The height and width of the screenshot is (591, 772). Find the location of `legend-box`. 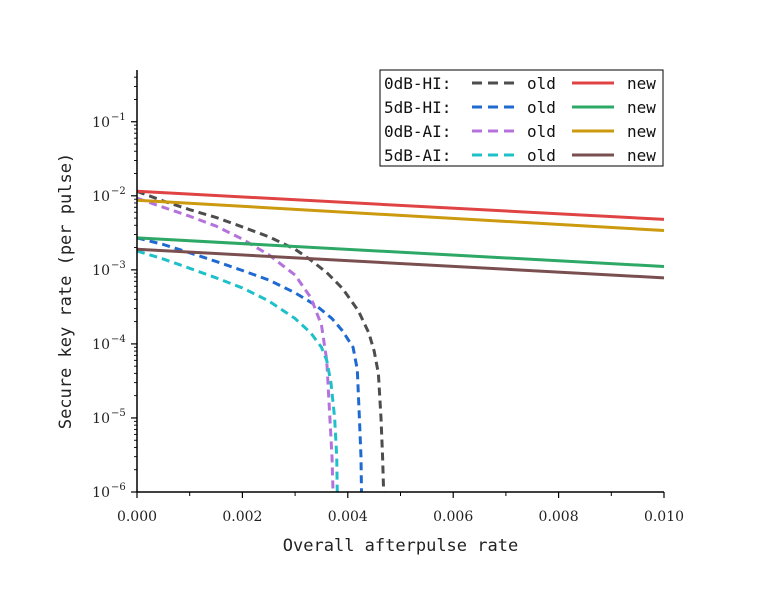

legend-box is located at coordinates (521, 118).